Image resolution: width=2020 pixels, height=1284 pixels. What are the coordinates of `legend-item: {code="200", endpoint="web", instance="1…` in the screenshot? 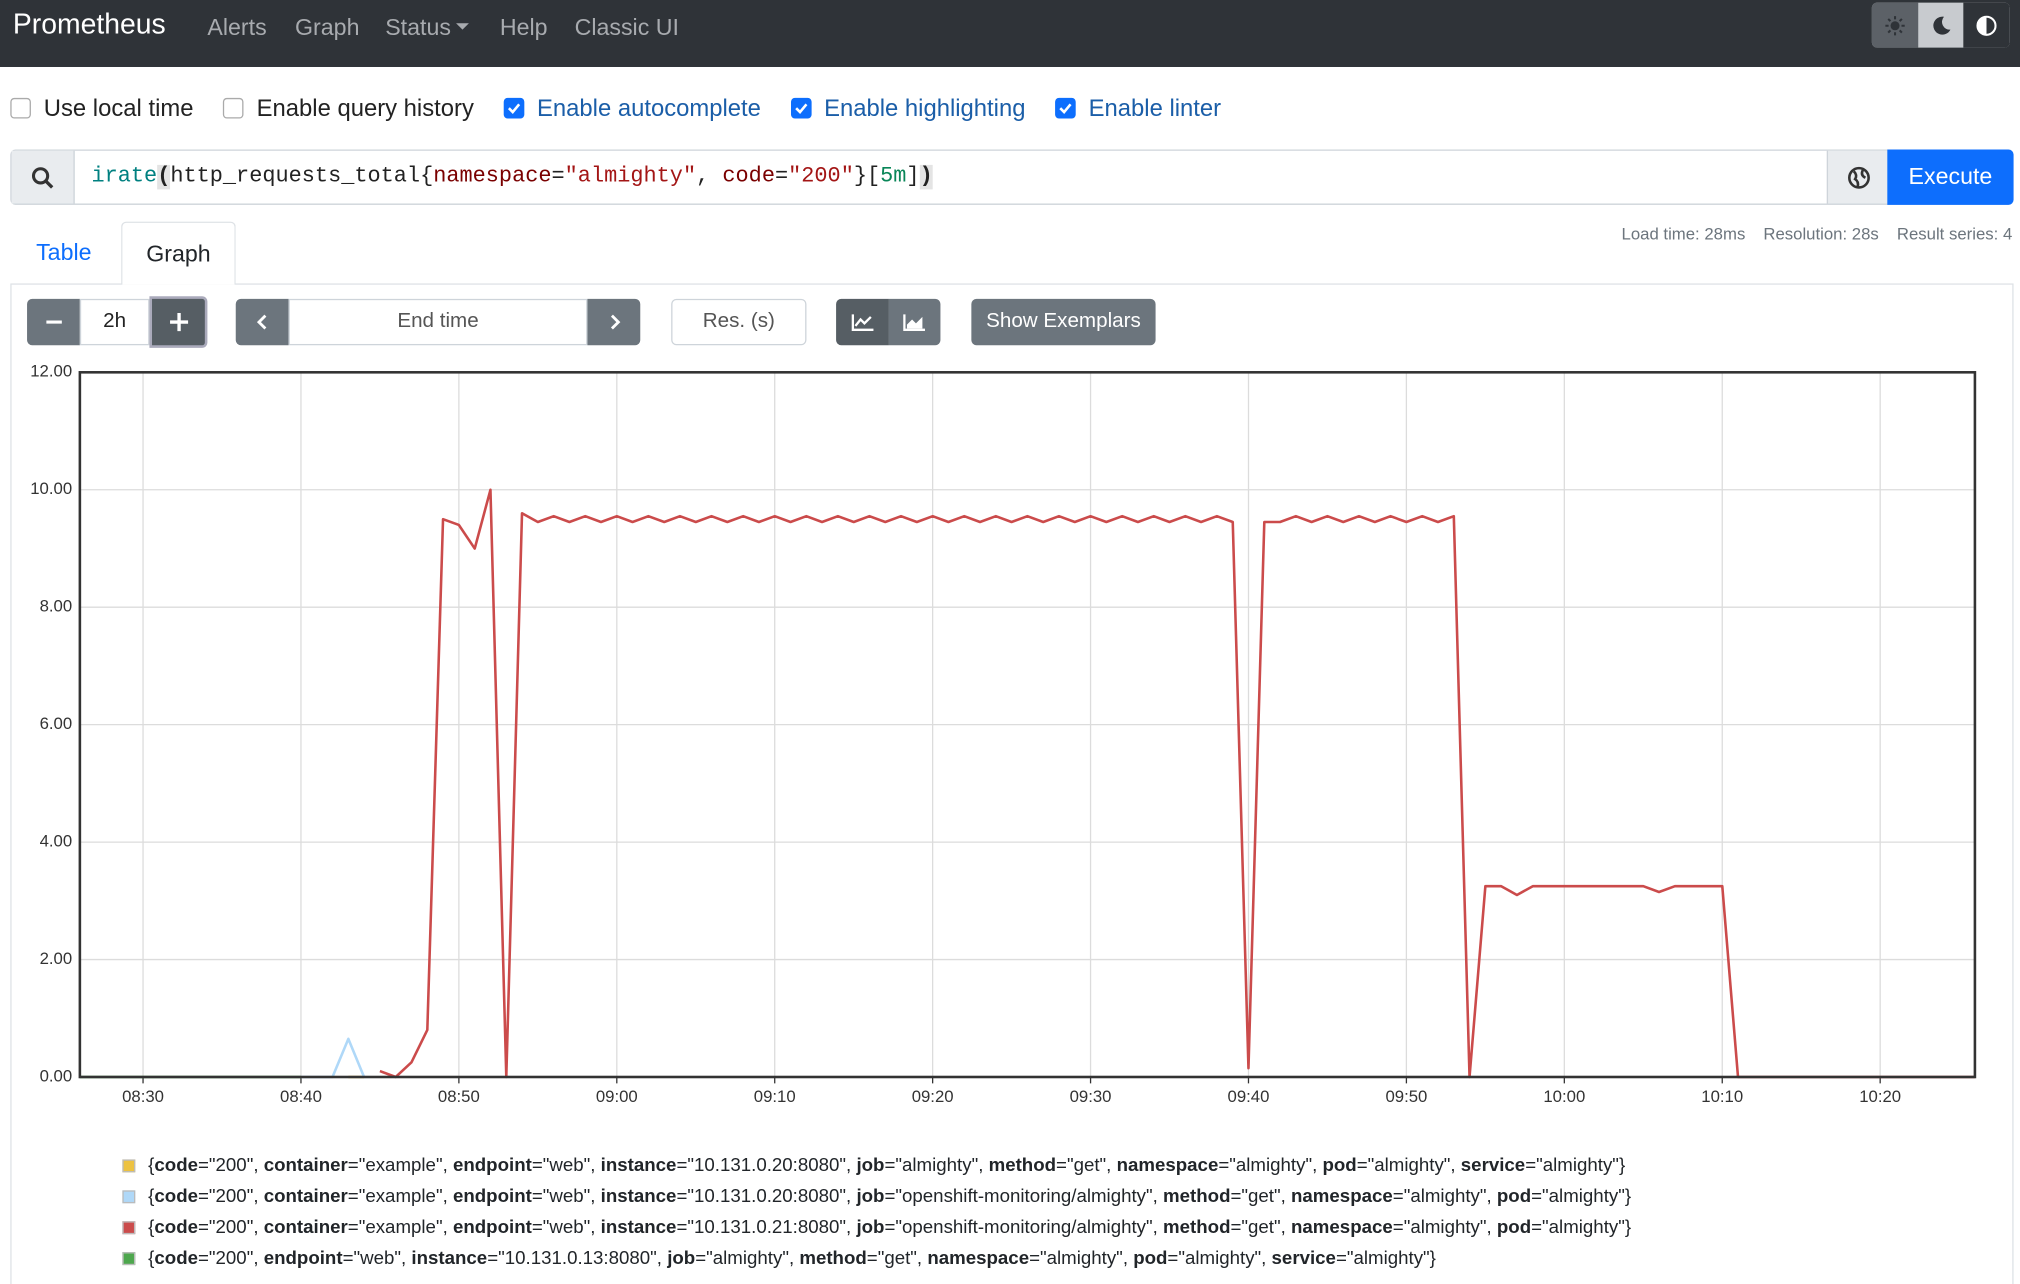 It's located at (876, 1258).